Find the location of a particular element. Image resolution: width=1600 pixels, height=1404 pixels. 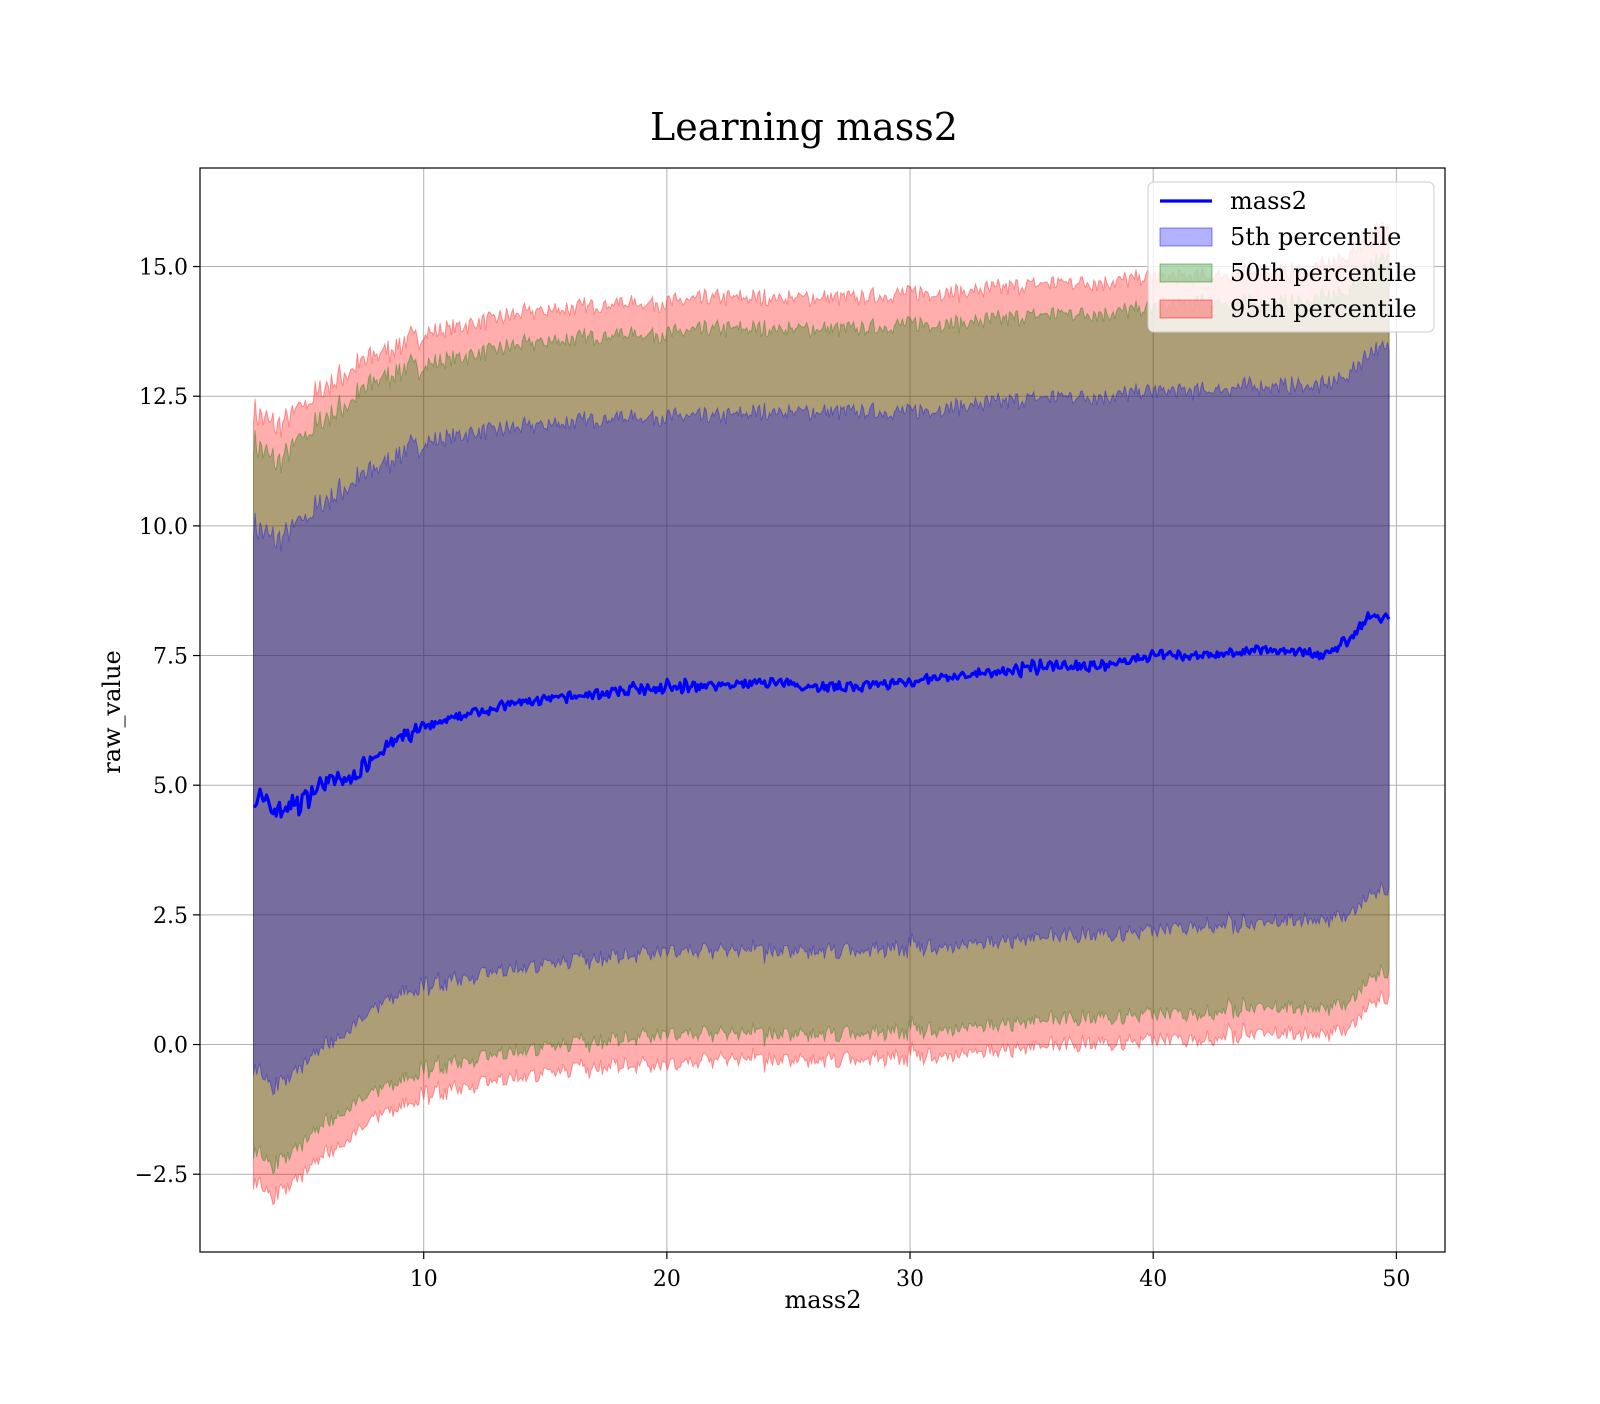

x-tick-label: 40 is located at coordinates (1153, 1279).